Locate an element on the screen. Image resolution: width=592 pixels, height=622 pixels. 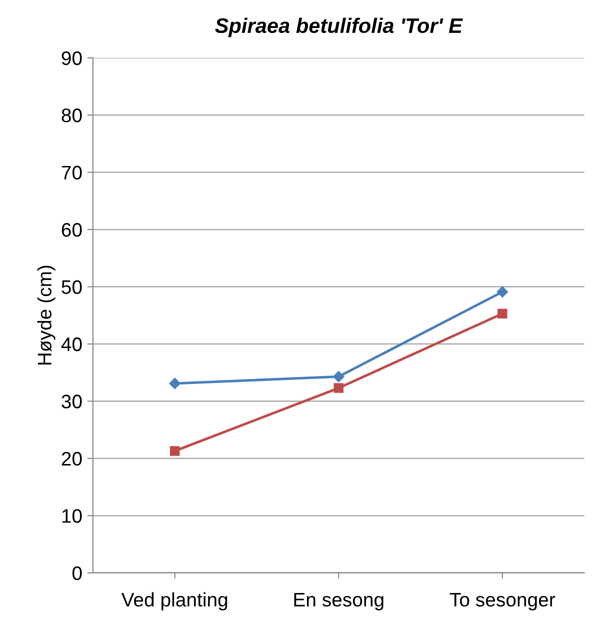
y-tick-label: 20 is located at coordinates (72, 459).